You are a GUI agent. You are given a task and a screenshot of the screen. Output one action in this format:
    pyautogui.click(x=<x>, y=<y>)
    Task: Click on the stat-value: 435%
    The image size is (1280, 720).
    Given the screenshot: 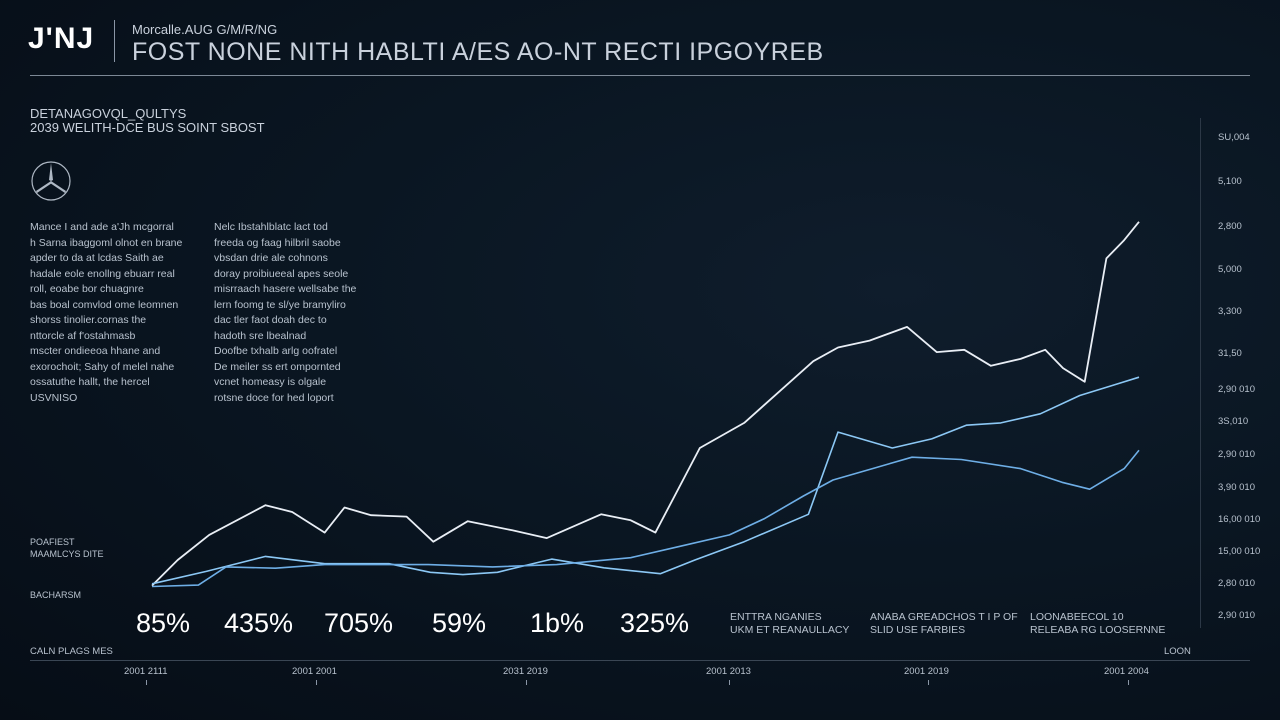 What is the action you would take?
    pyautogui.click(x=259, y=623)
    